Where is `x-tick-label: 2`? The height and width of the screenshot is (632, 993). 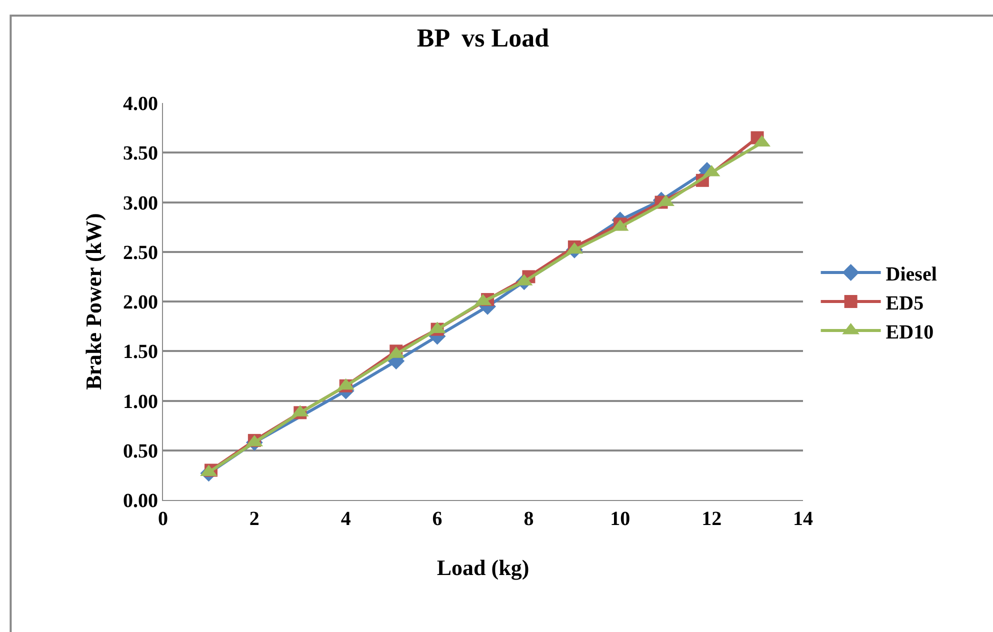
x-tick-label: 2 is located at coordinates (254, 519).